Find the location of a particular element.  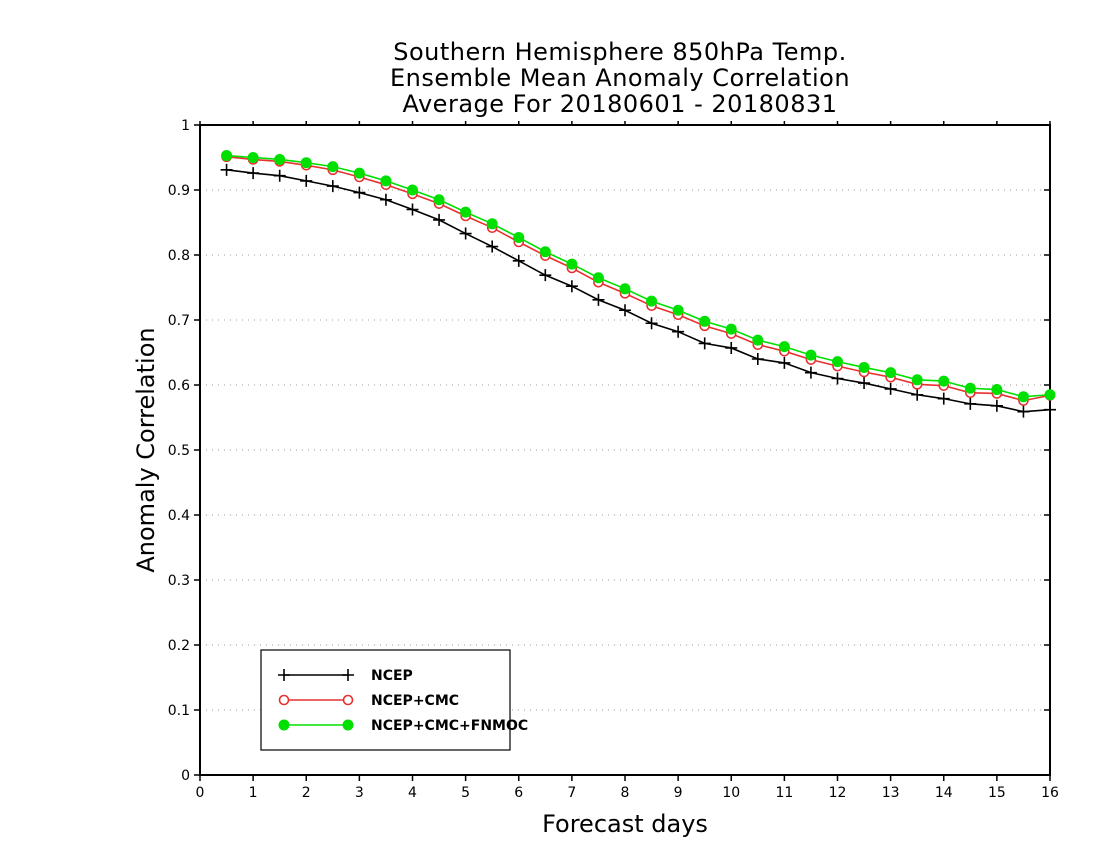

y-tick-label: 0.4 is located at coordinates (179, 516).